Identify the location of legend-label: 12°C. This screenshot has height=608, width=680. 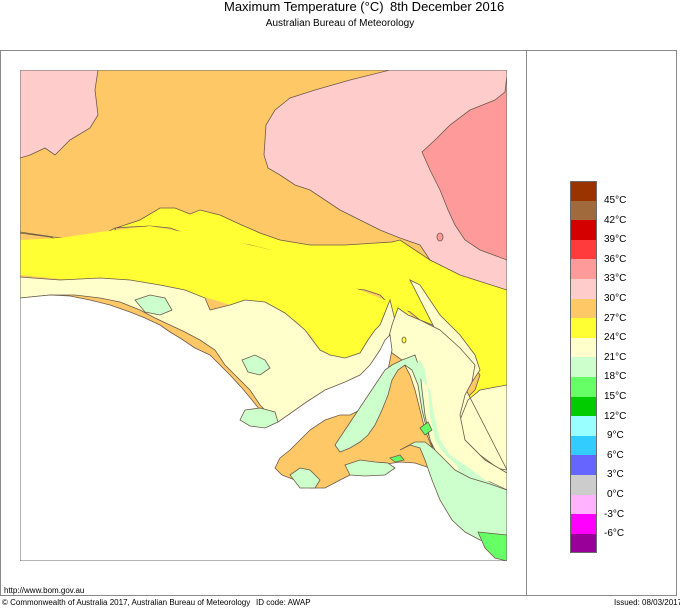
(615, 416).